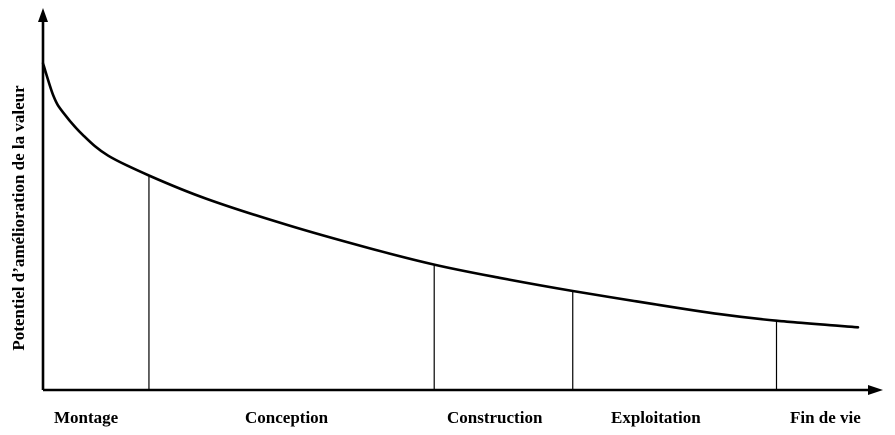 The height and width of the screenshot is (435, 895). What do you see at coordinates (495, 417) in the screenshot?
I see `phase-label-construction: Construction` at bounding box center [495, 417].